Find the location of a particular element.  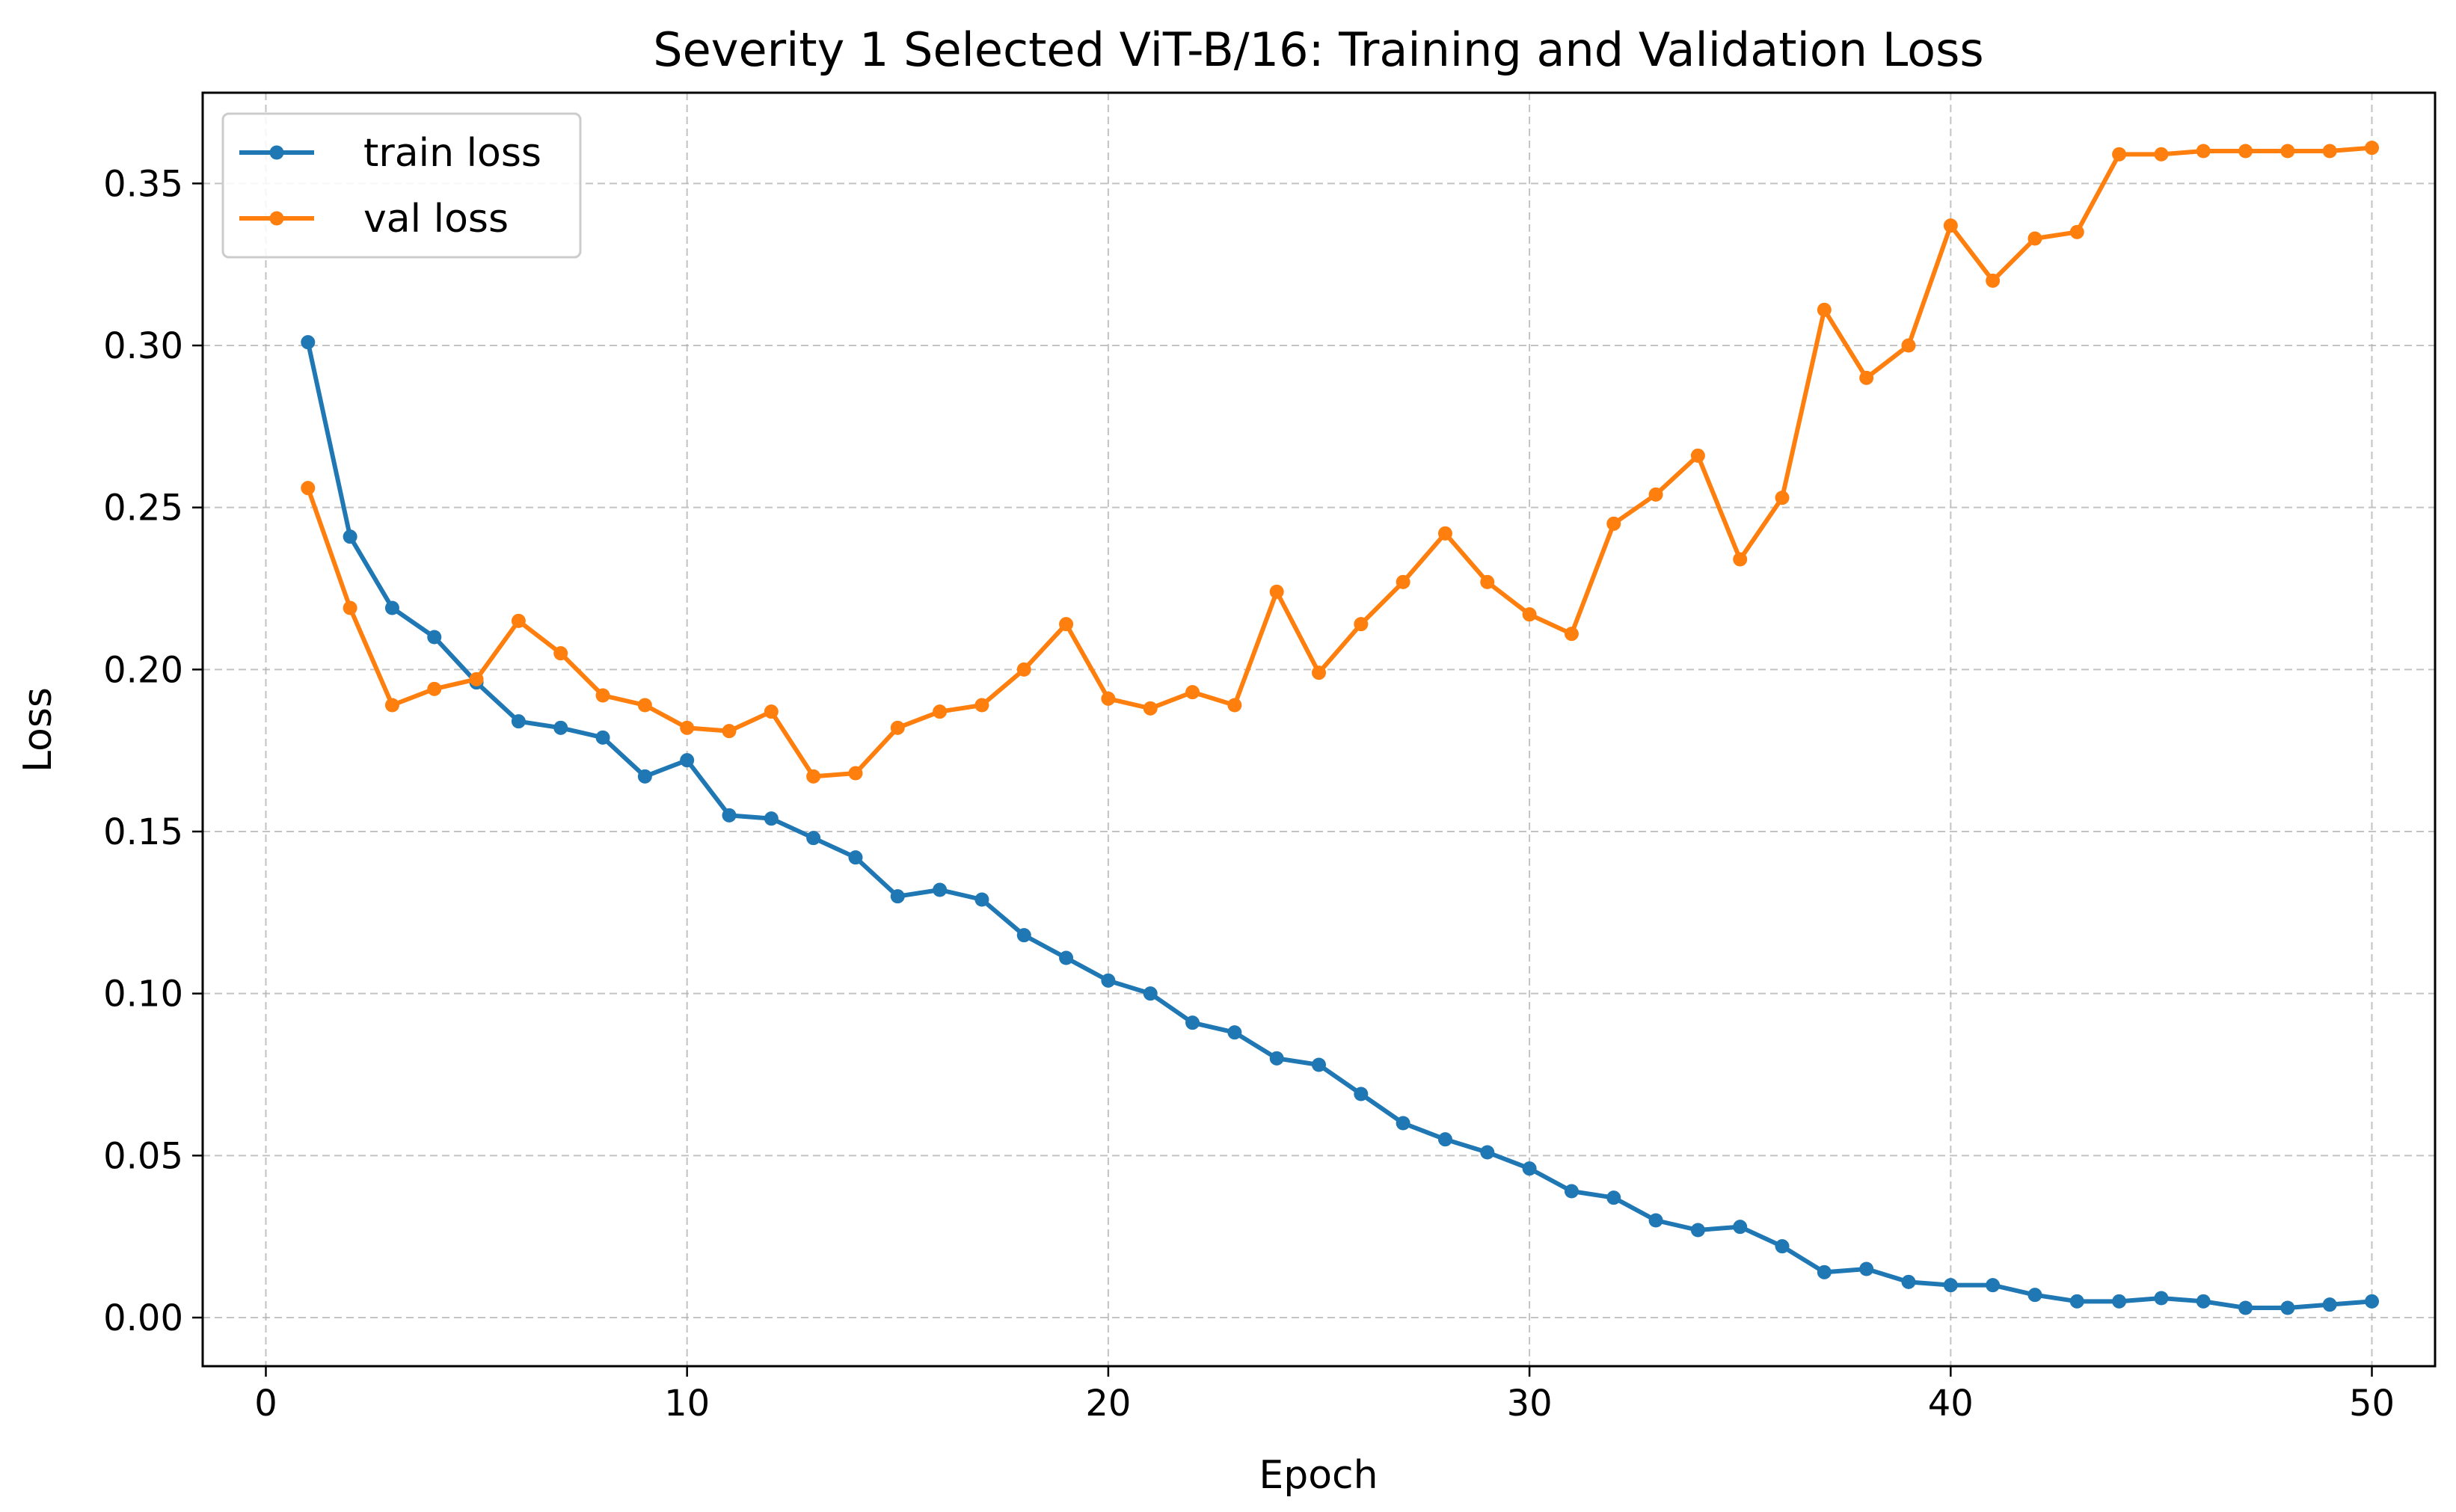

y-tick-label: 0.00 is located at coordinates (143, 1318).